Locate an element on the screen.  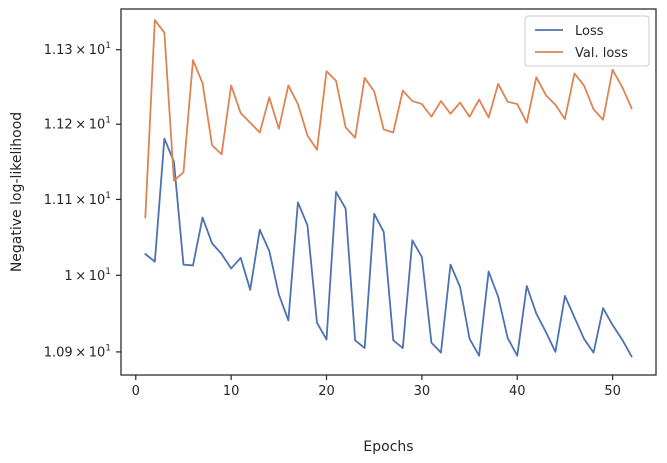
x-tick-label: 20 is located at coordinates (326, 391).